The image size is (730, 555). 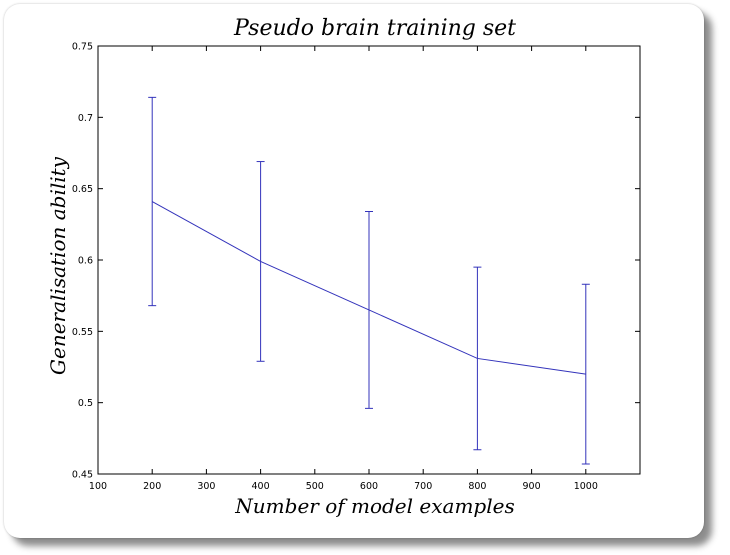 I want to click on y-tick-label: 0.65, so click(x=82, y=189).